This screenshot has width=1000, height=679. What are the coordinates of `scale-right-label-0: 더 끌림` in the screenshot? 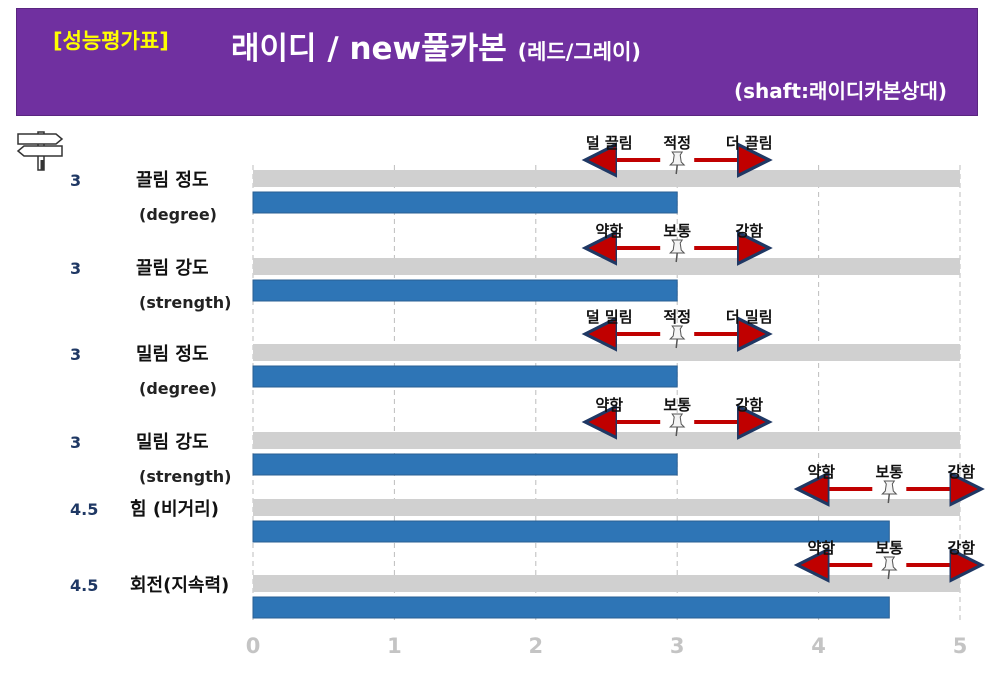 It's located at (749, 143).